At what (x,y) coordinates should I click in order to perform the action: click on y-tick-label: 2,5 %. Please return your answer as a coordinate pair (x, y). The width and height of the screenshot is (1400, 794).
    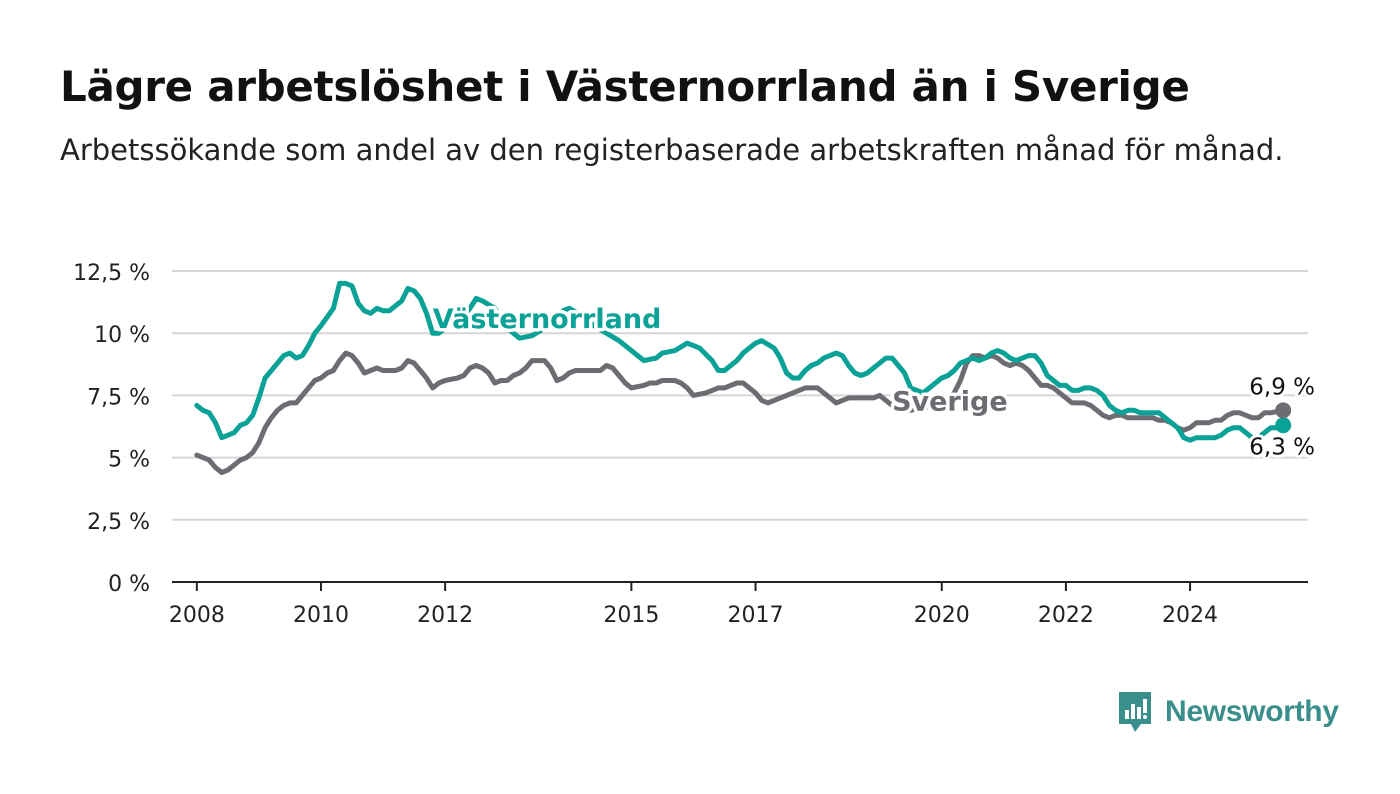
    Looking at the image, I should click on (118, 522).